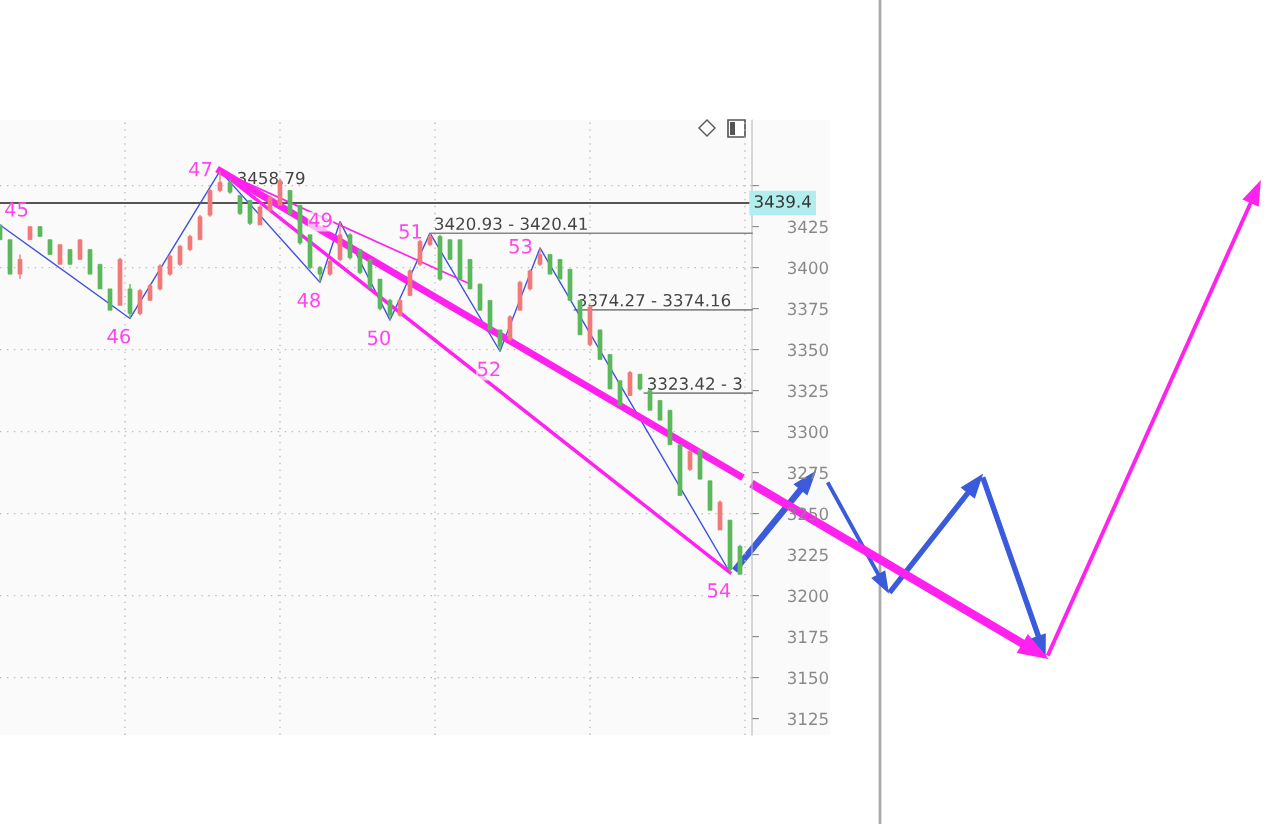 The width and height of the screenshot is (1283, 824). I want to click on y-tick-label: 3175, so click(807, 637).